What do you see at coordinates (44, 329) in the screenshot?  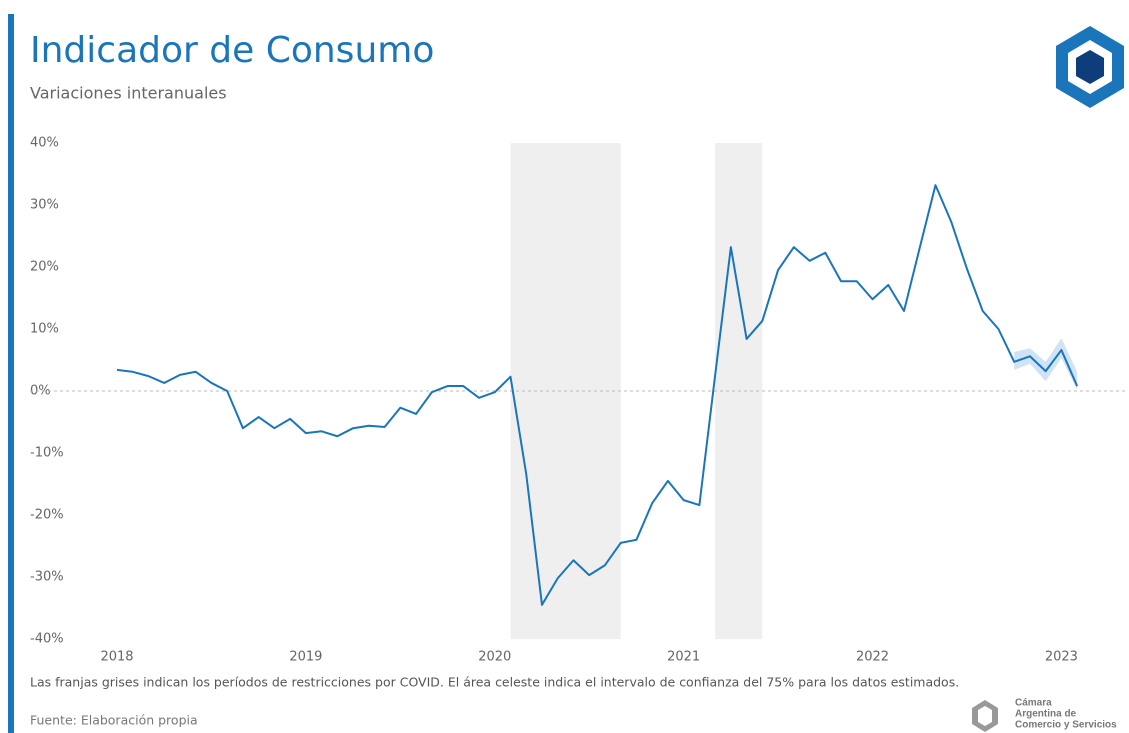 I see `y-tick-label: 10%` at bounding box center [44, 329].